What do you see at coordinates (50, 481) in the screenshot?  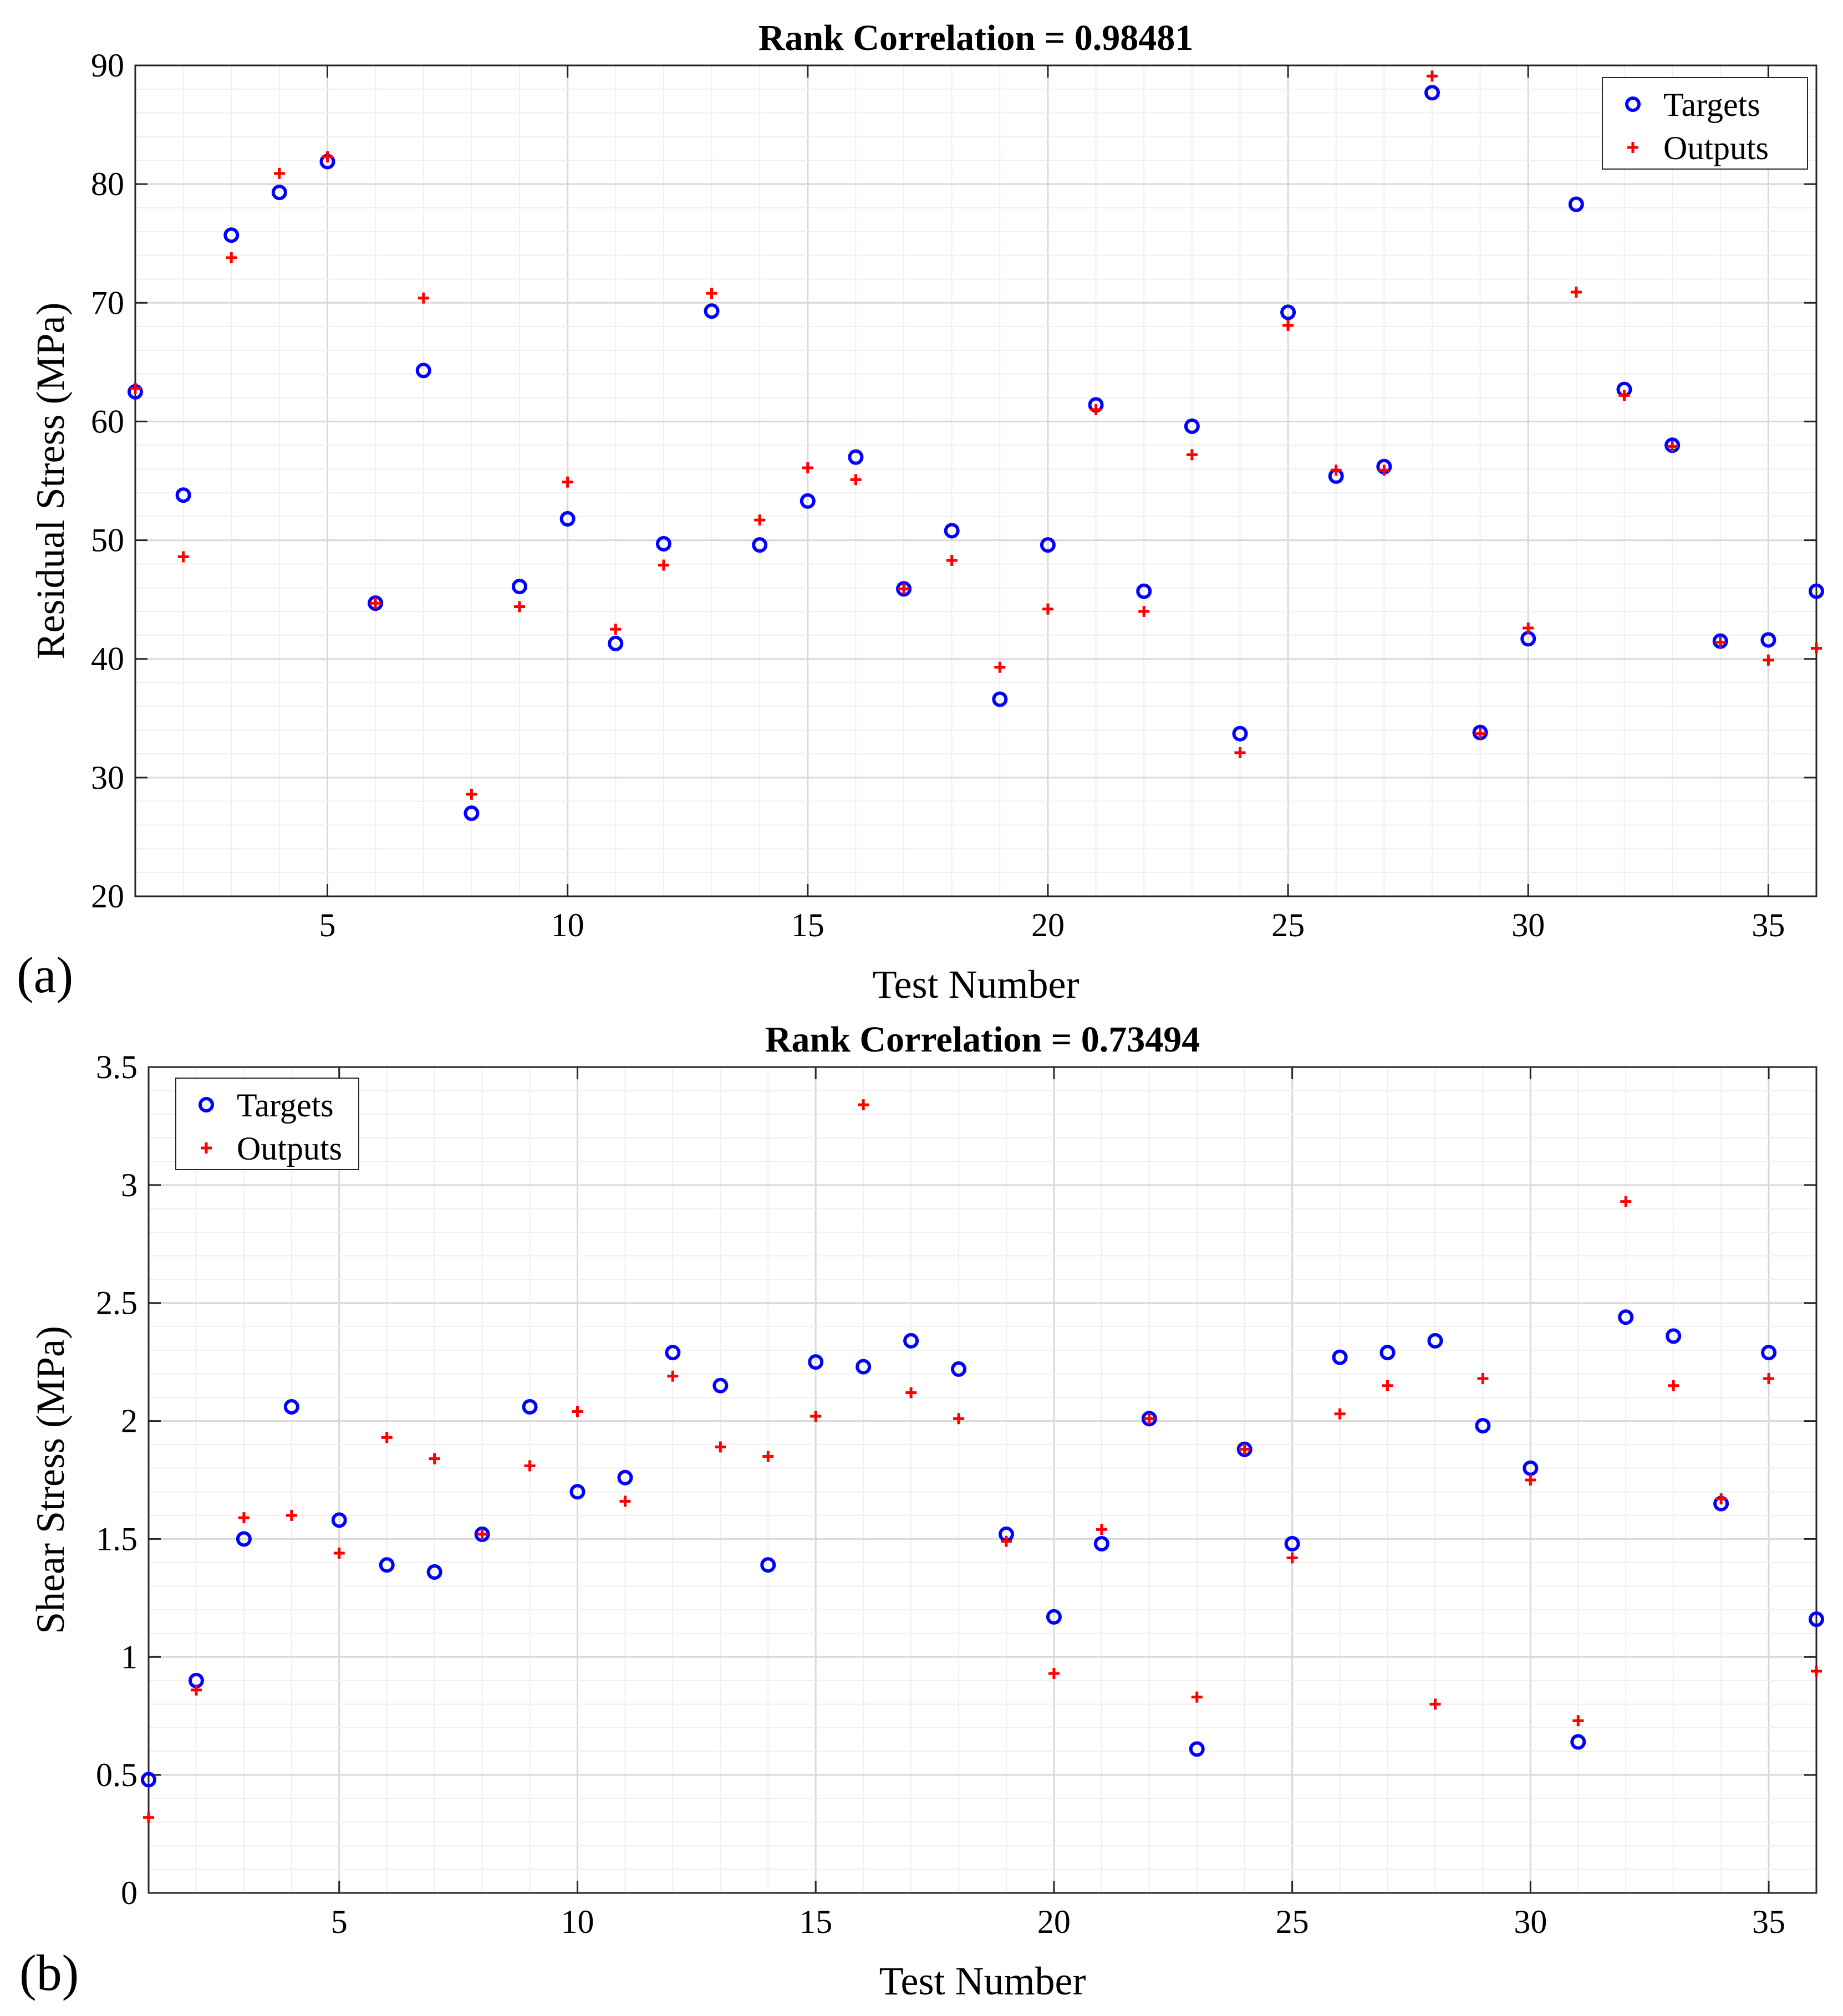 I see `y-axis-label: Residual Stress (MPa)` at bounding box center [50, 481].